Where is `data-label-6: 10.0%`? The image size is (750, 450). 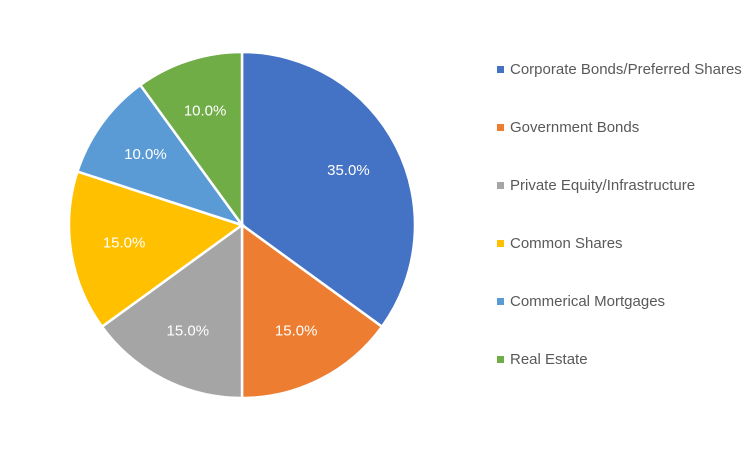 data-label-6: 10.0% is located at coordinates (205, 110).